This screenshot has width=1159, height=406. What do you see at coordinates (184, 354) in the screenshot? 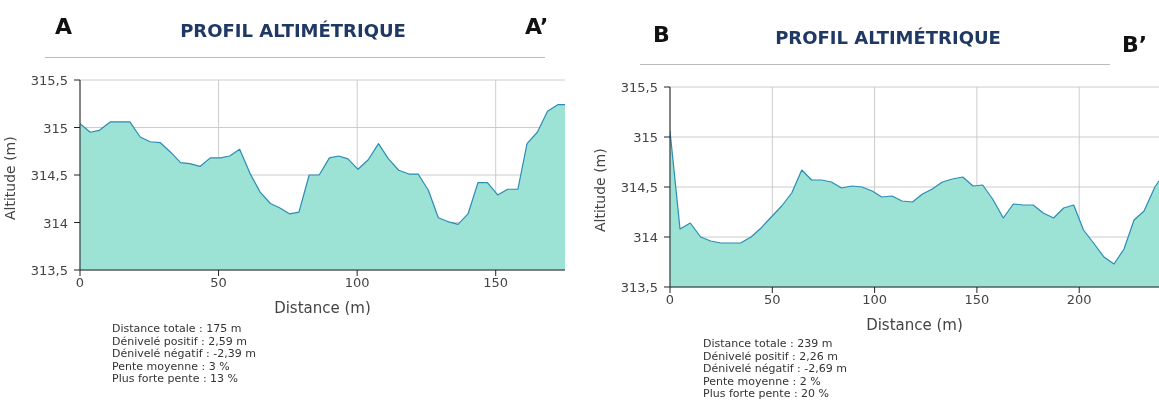
I see `text: Dénivelé négatif : -2,39 m` at bounding box center [184, 354].